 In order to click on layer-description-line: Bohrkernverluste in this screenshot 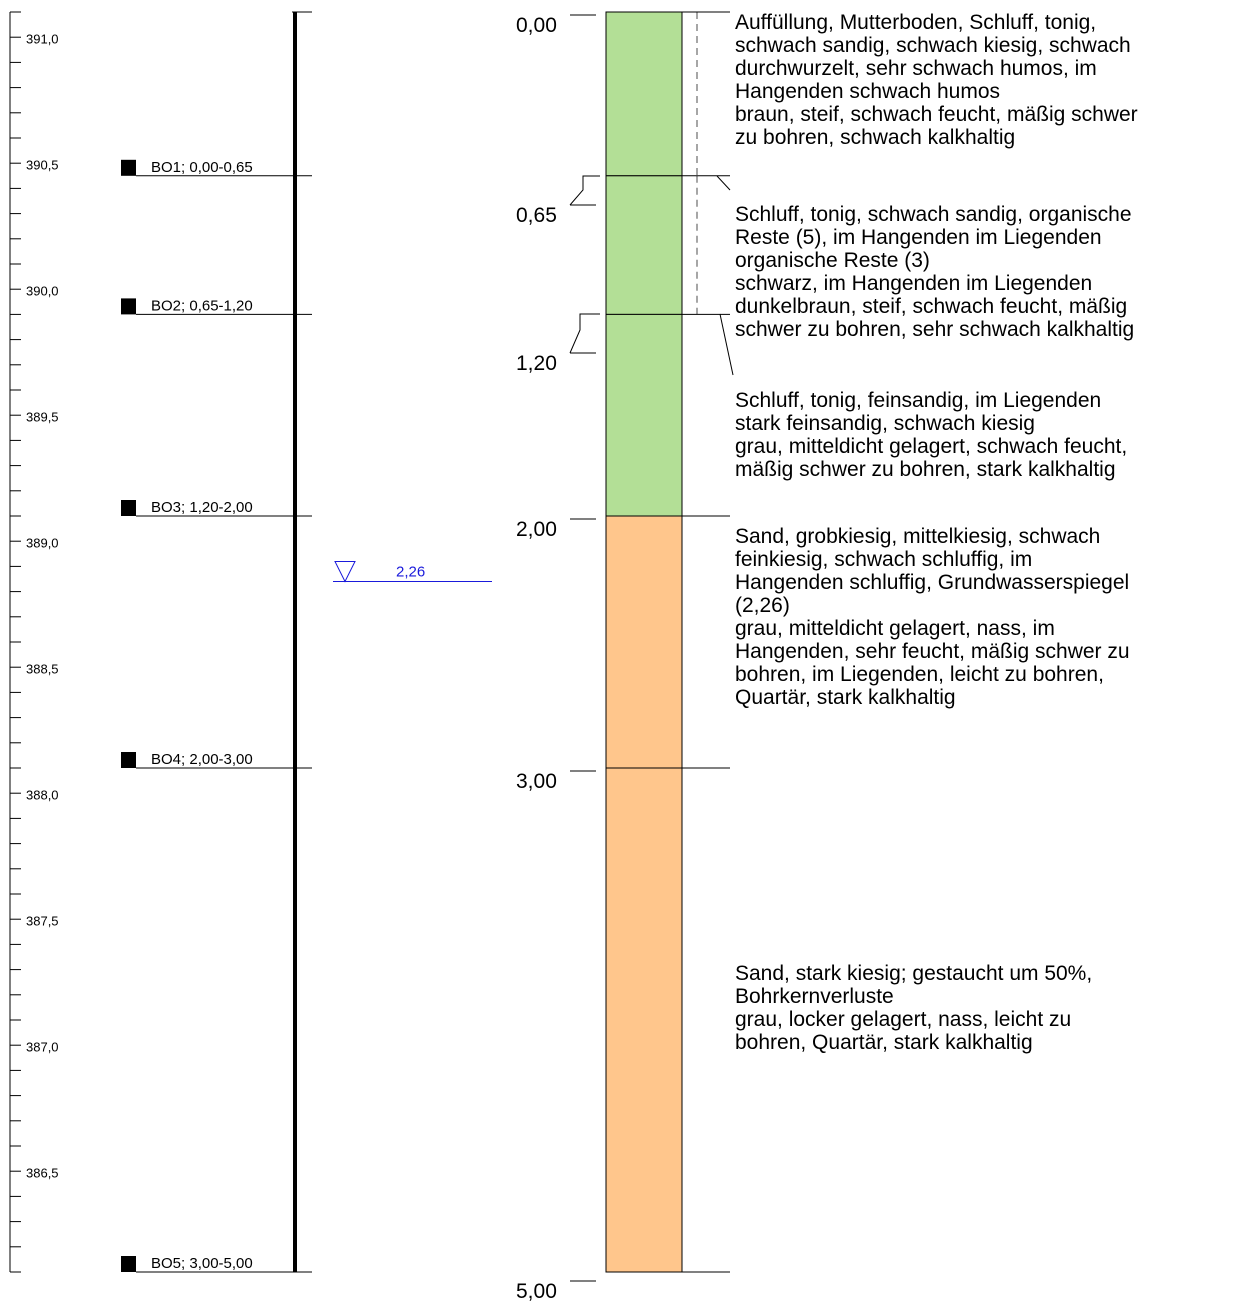, I will do `click(814, 996)`.